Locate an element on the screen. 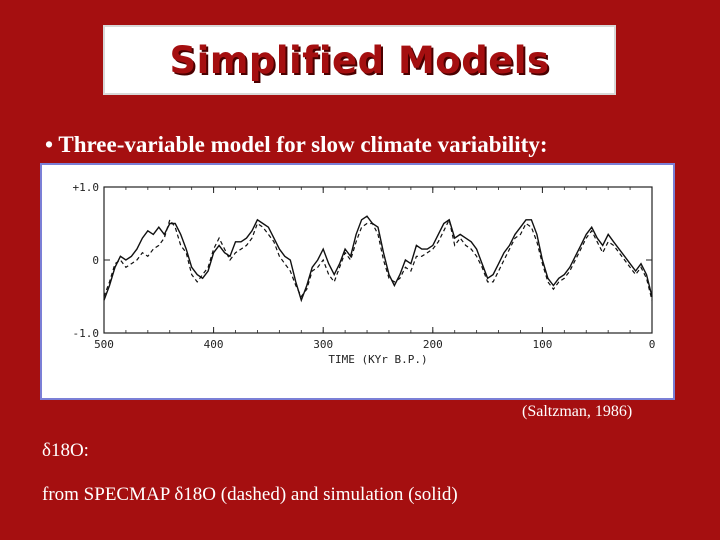 The height and width of the screenshot is (540, 720). y-tick-label: +1.0 is located at coordinates (86, 187).